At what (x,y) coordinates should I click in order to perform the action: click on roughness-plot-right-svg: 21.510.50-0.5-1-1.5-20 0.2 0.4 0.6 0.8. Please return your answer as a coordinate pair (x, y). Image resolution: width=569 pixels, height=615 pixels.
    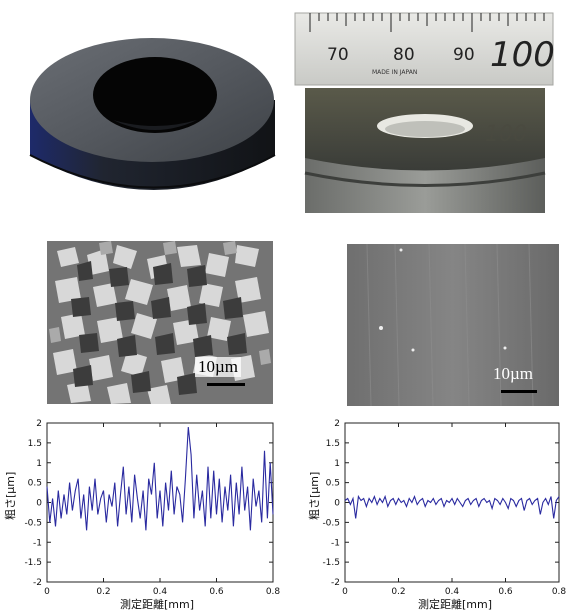
    Looking at the image, I should click on (444, 508).